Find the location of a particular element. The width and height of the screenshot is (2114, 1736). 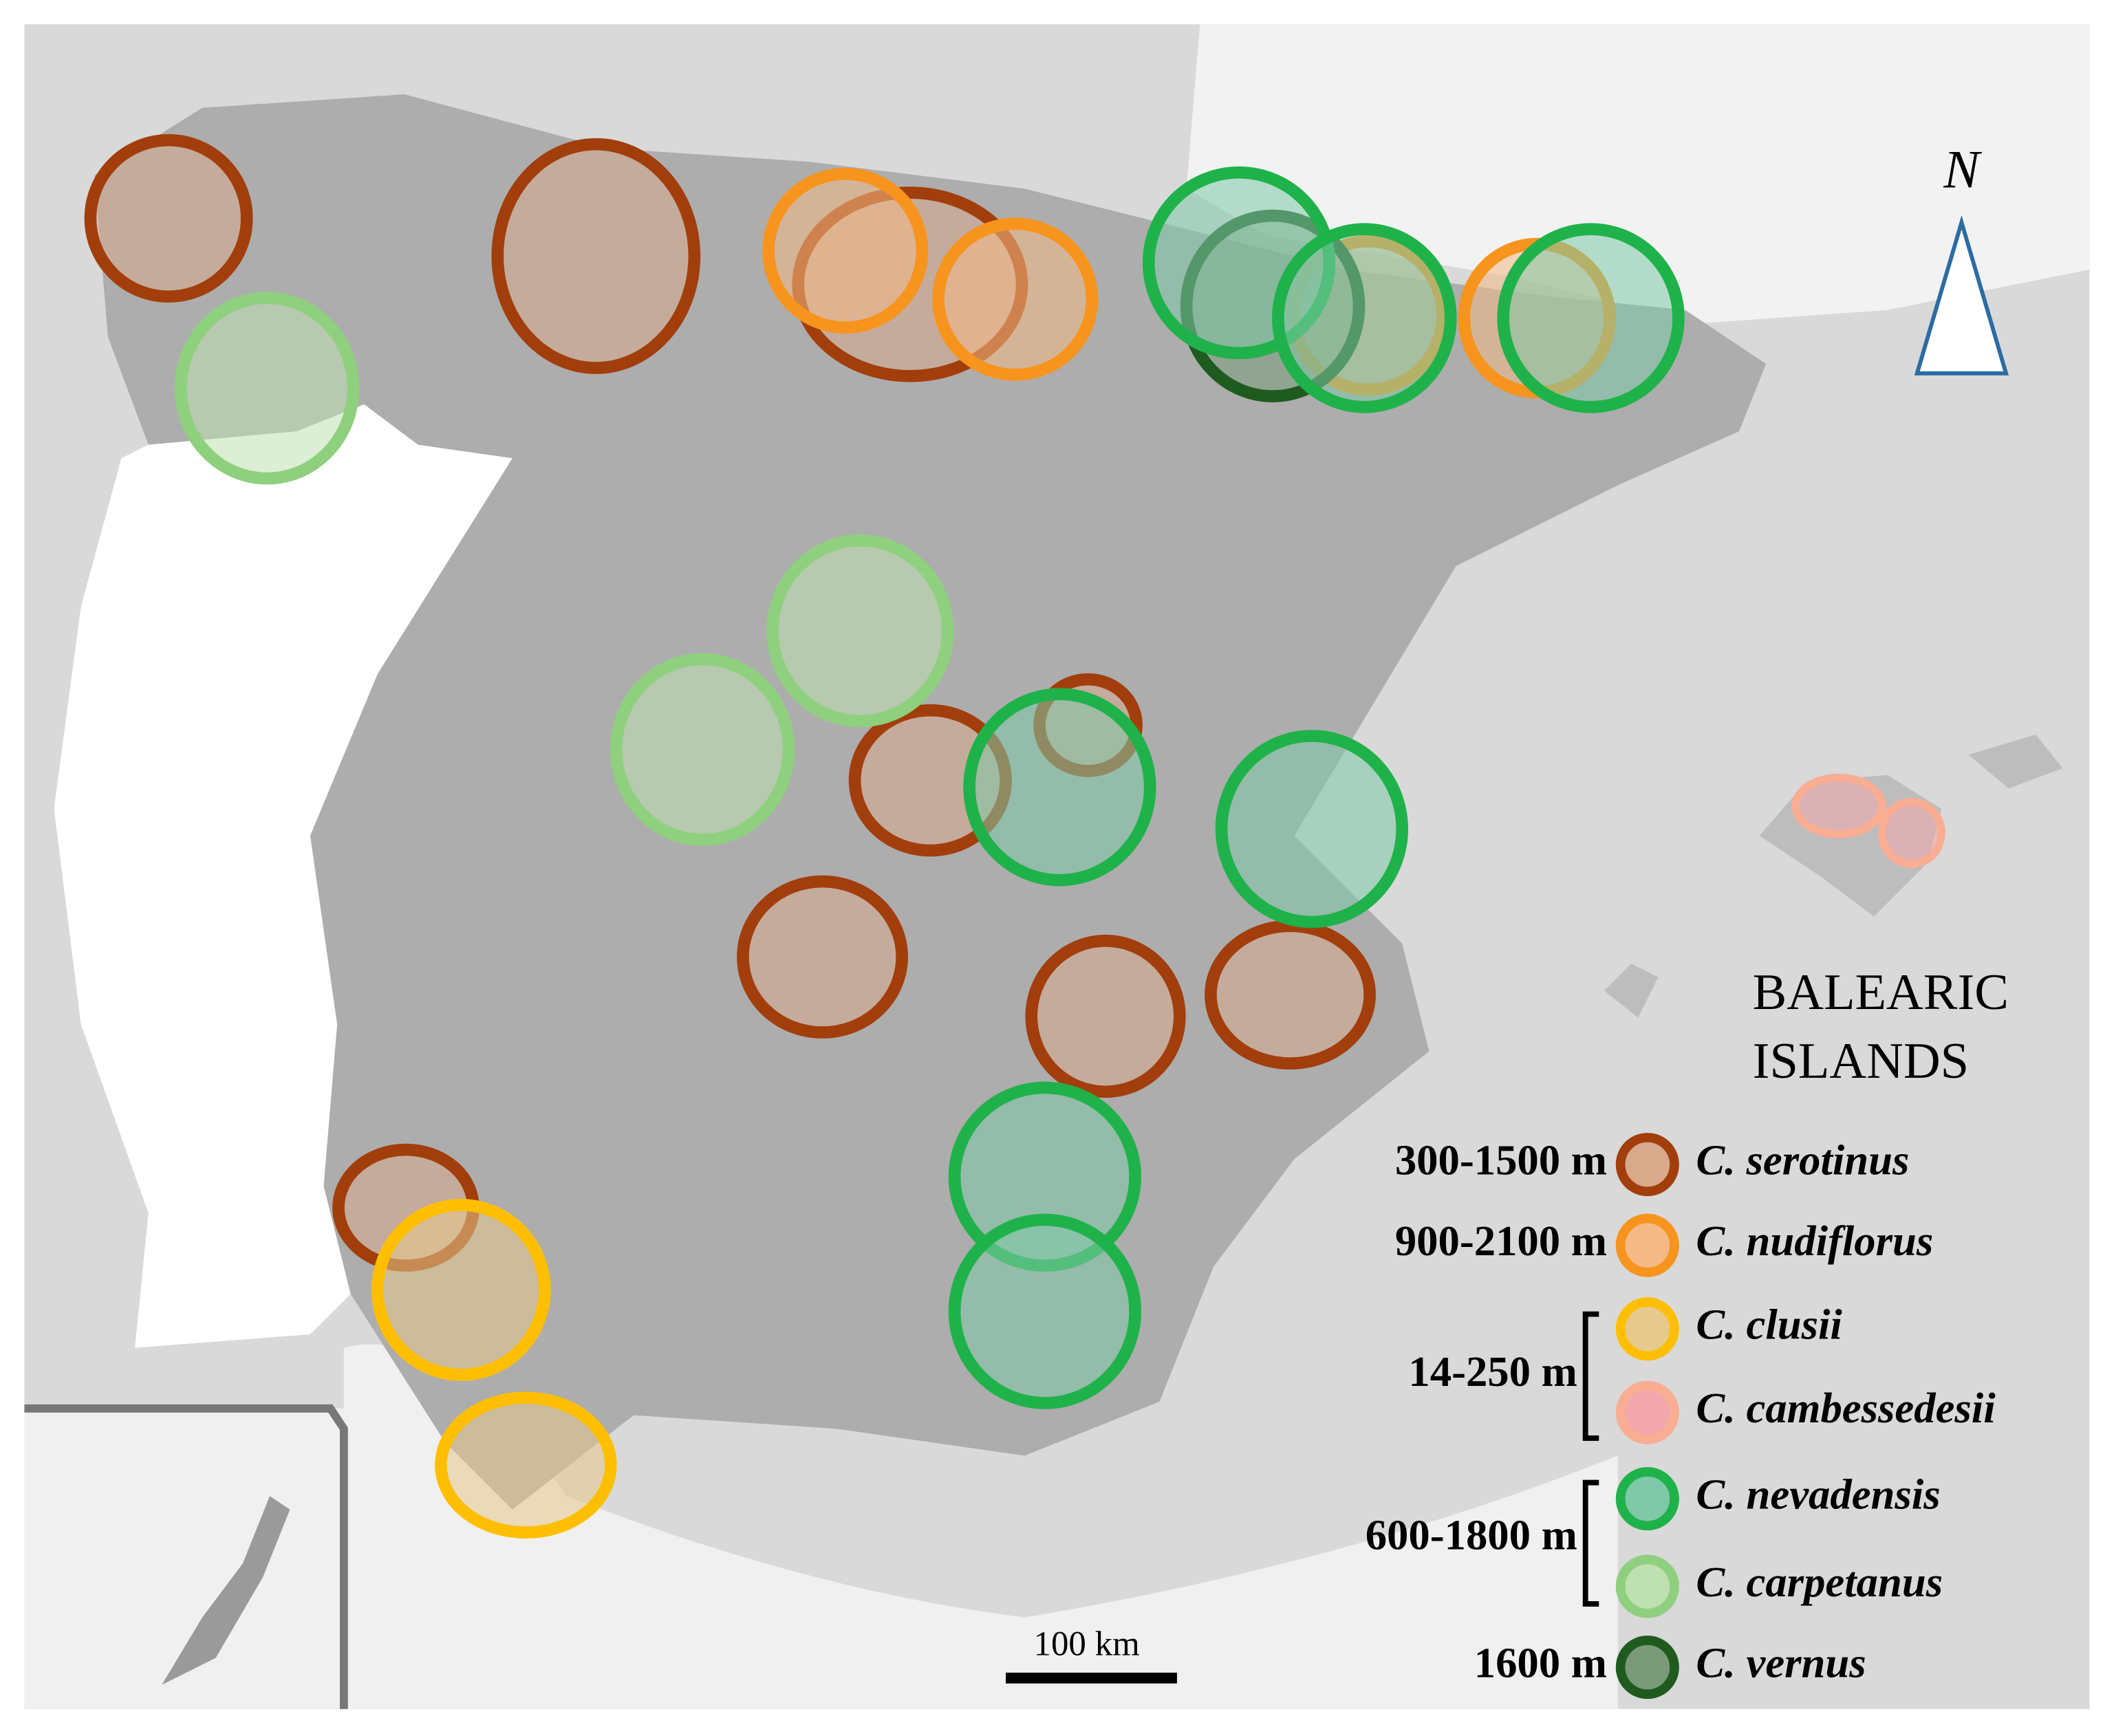

region-label: ISLANDS is located at coordinates (1861, 1061).